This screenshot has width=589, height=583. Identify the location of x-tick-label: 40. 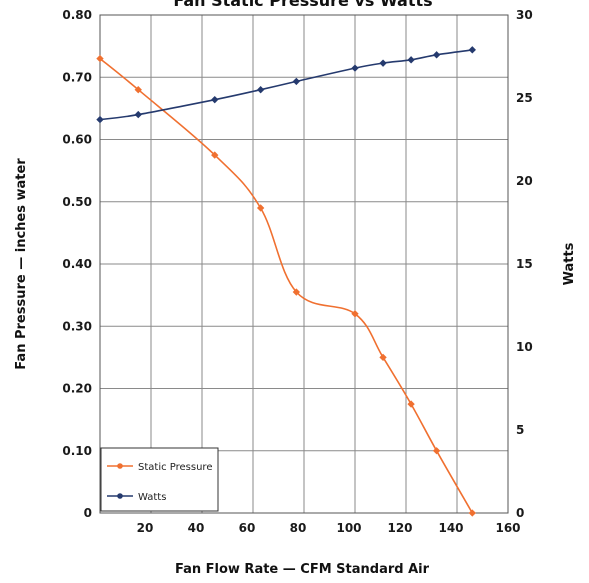
(196, 528).